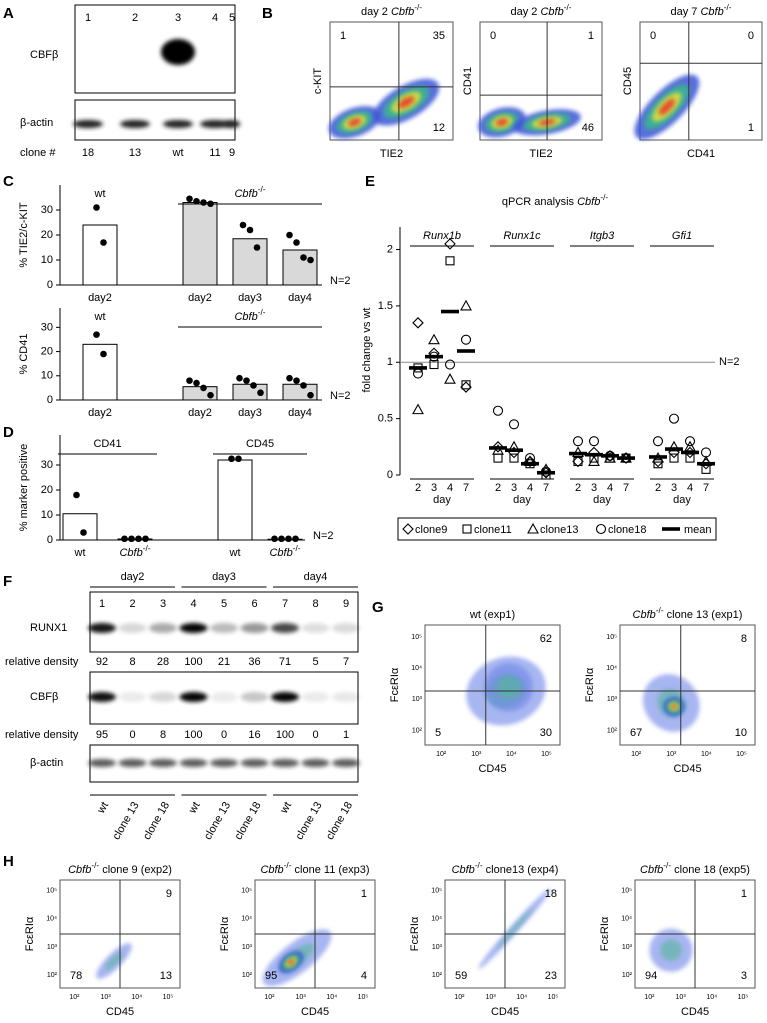 This screenshot has width=767, height=1023. What do you see at coordinates (385, 419) in the screenshot?
I see `y-tick-label: 0.5` at bounding box center [385, 419].